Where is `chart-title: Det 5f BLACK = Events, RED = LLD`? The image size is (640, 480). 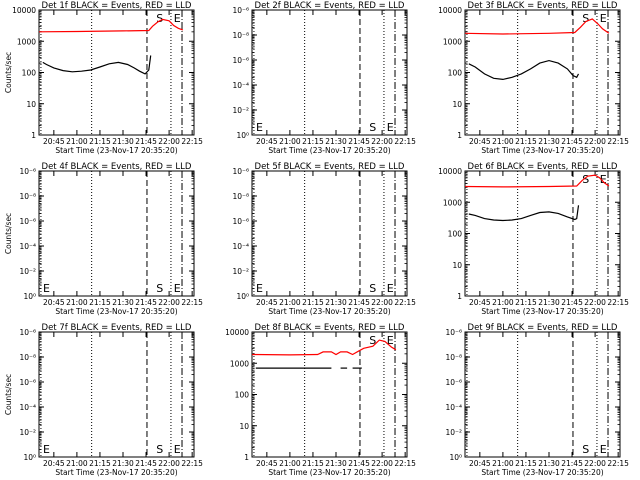
chart-title: Det 5f BLACK = Events, RED = LLD is located at coordinates (330, 167).